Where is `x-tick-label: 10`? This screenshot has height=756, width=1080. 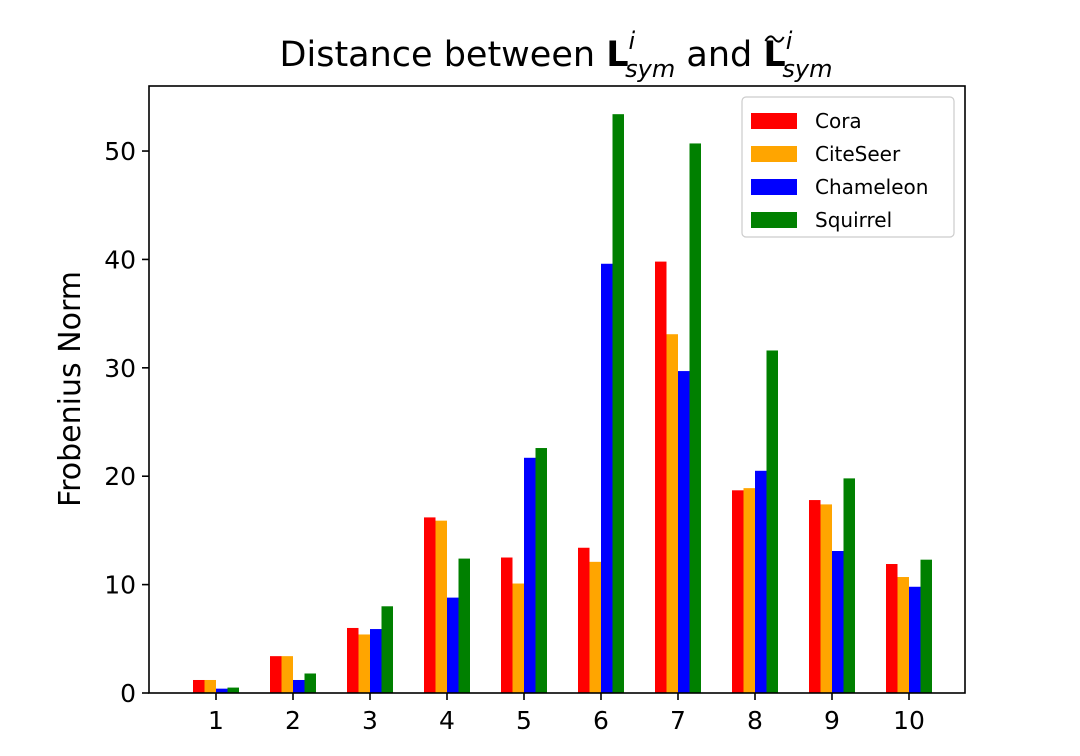 x-tick-label: 10 is located at coordinates (909, 720).